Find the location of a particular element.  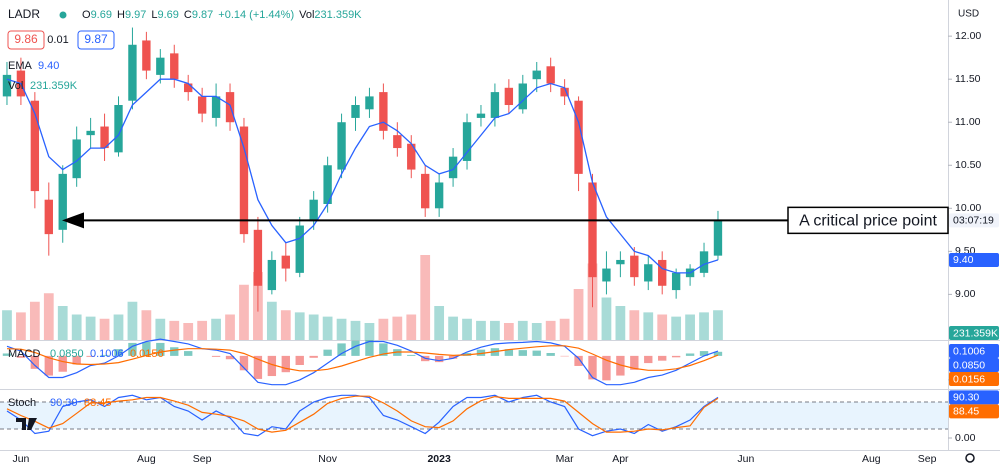

tv-logo is located at coordinates (26, 424).